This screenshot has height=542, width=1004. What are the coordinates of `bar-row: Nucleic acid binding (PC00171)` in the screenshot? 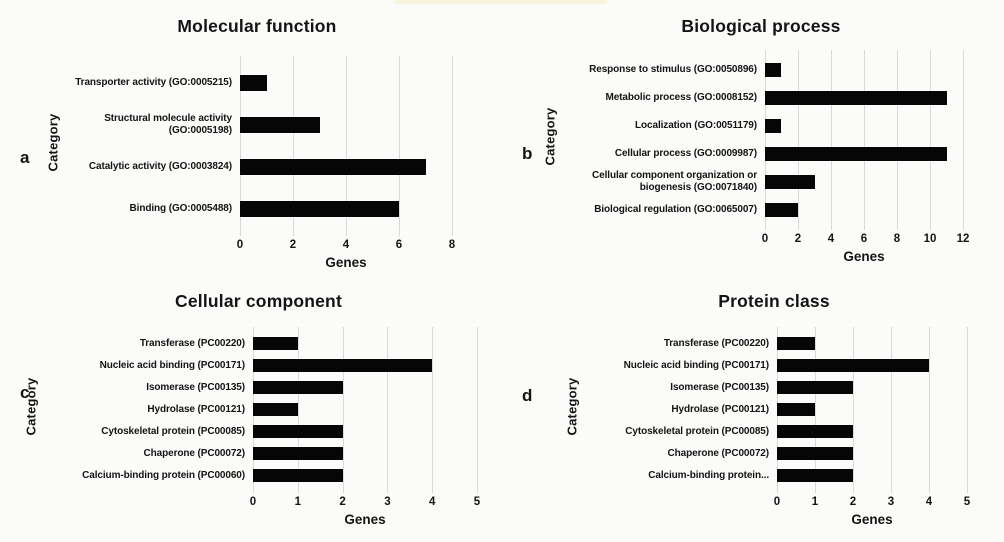 It's located at (792, 366).